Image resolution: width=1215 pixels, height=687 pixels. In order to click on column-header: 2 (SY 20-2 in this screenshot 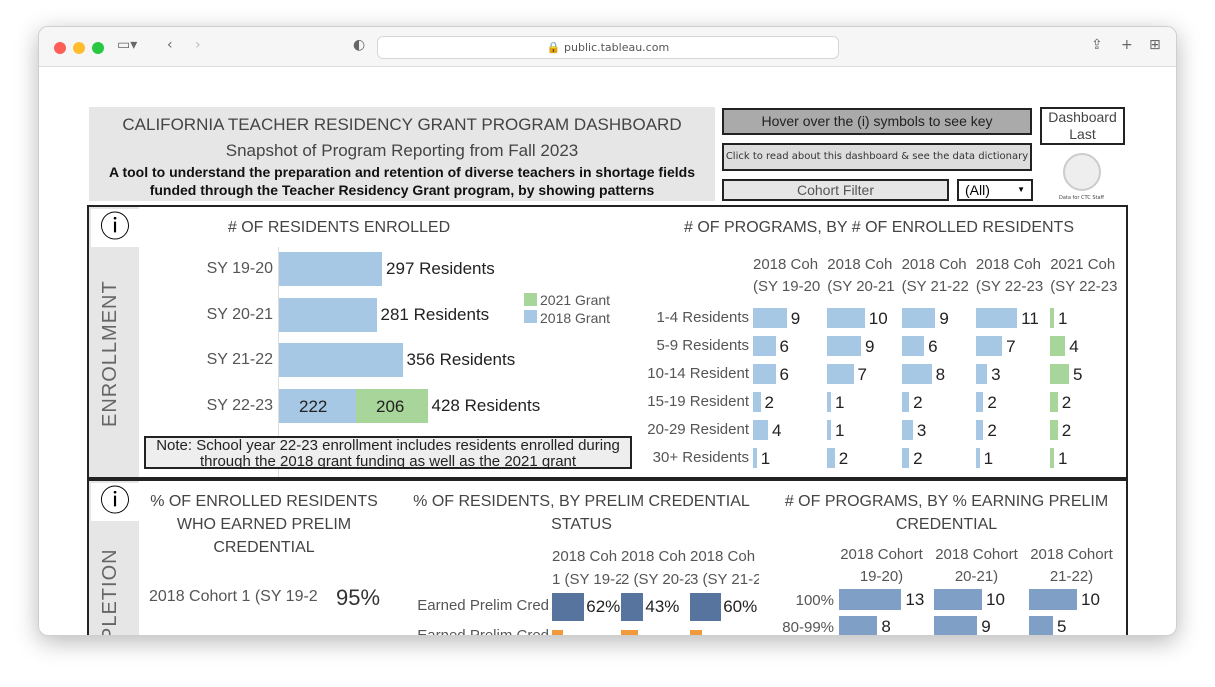, I will do `click(655, 579)`.